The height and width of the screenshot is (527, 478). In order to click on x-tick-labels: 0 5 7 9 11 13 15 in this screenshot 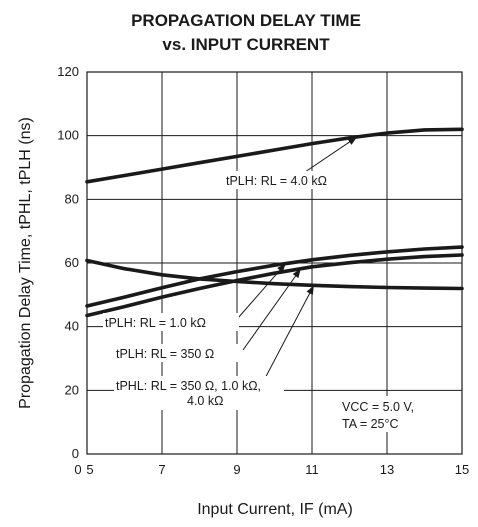, I will do `click(271, 469)`.